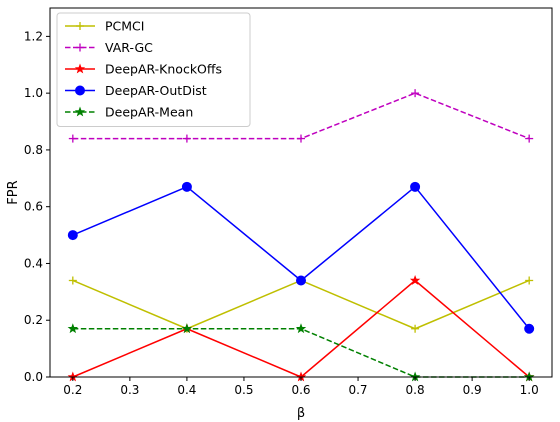 This screenshot has height=422, width=560. I want to click on legend-label: PCMCI, so click(124, 26).